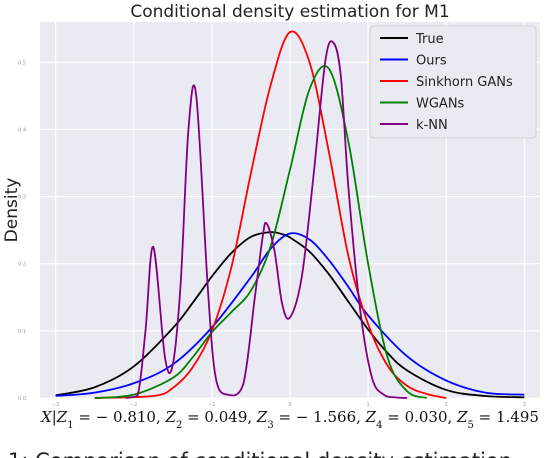 The height and width of the screenshot is (458, 546). What do you see at coordinates (211, 405) in the screenshot?
I see `x-tick-label: −1` at bounding box center [211, 405].